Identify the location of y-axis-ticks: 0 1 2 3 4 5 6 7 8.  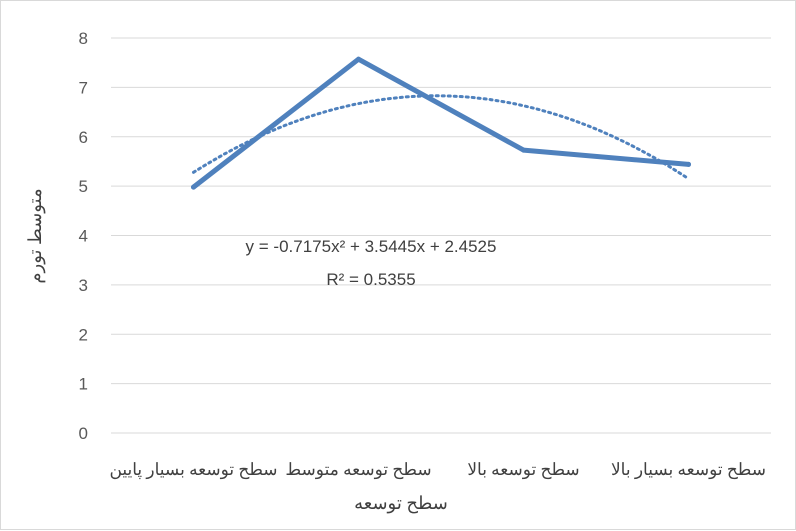
(83, 236).